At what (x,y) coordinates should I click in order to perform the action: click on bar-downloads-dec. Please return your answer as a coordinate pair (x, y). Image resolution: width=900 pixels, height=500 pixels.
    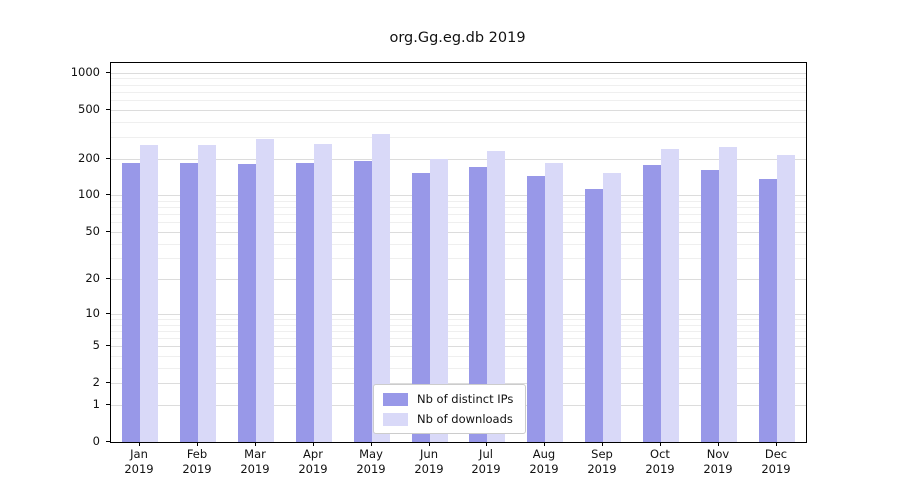
    Looking at the image, I should click on (786, 298).